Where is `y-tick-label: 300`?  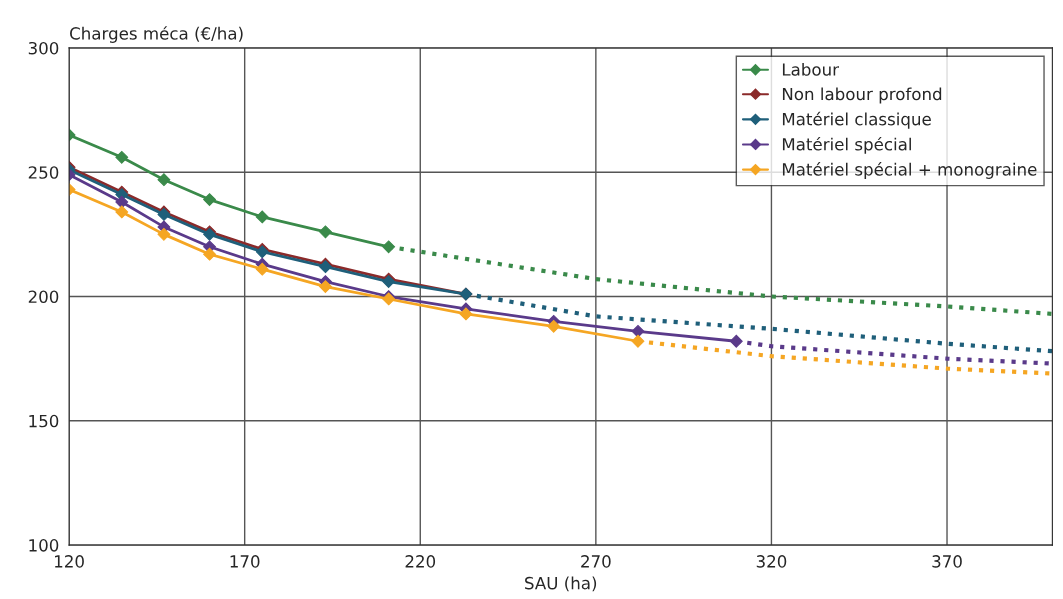
y-tick-label: 300 is located at coordinates (43, 48).